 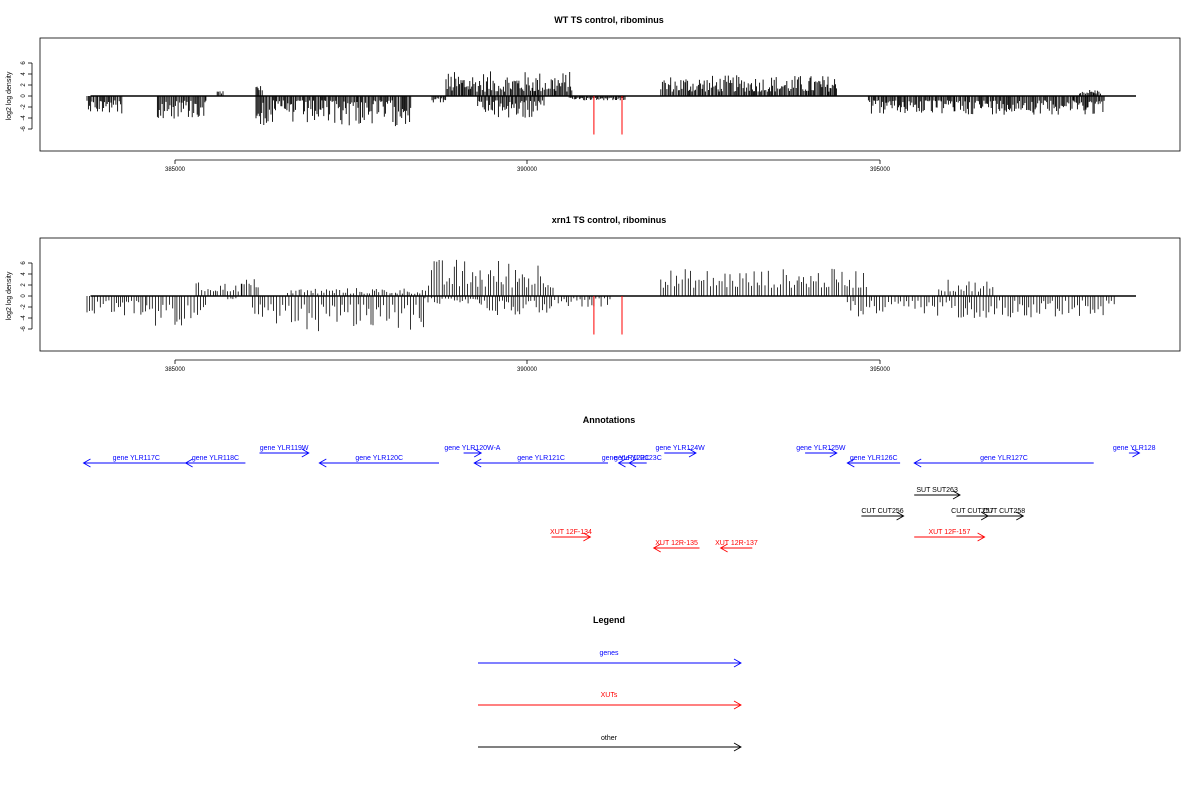 What do you see at coordinates (24, 285) in the screenshot?
I see `xrn1-y-tick-label: 2` at bounding box center [24, 285].